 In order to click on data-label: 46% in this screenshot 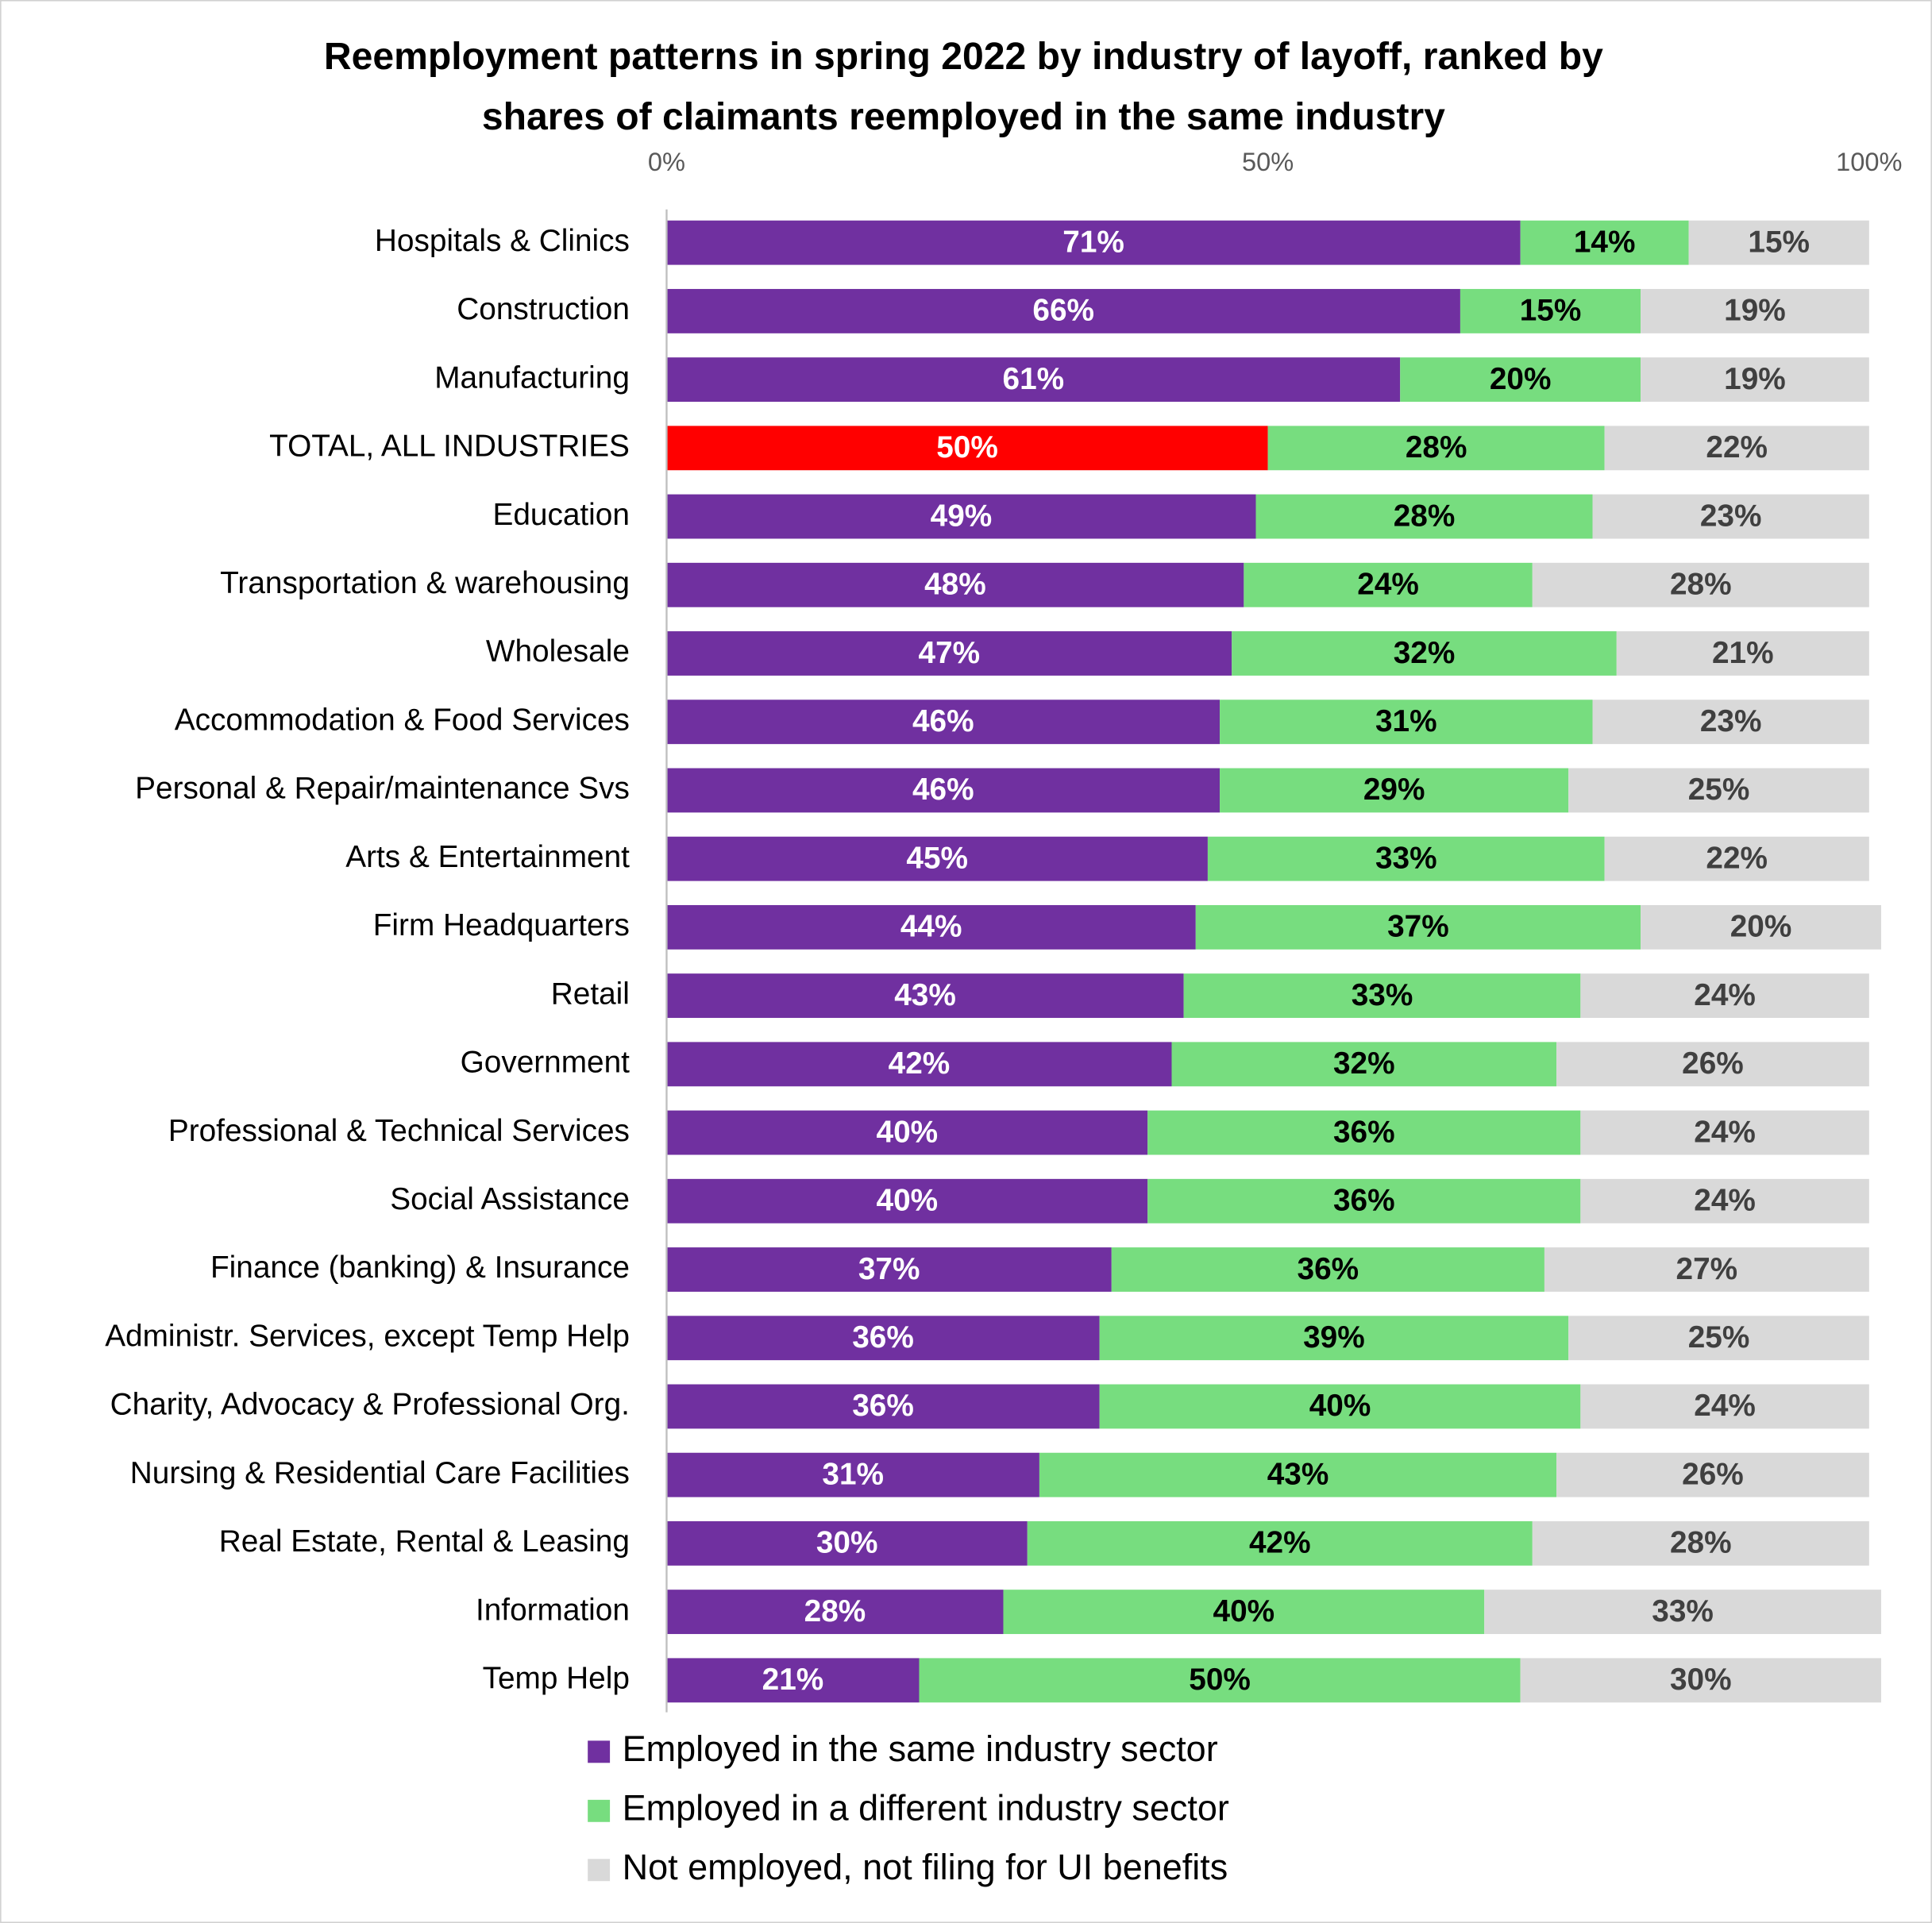, I will do `click(943, 790)`.